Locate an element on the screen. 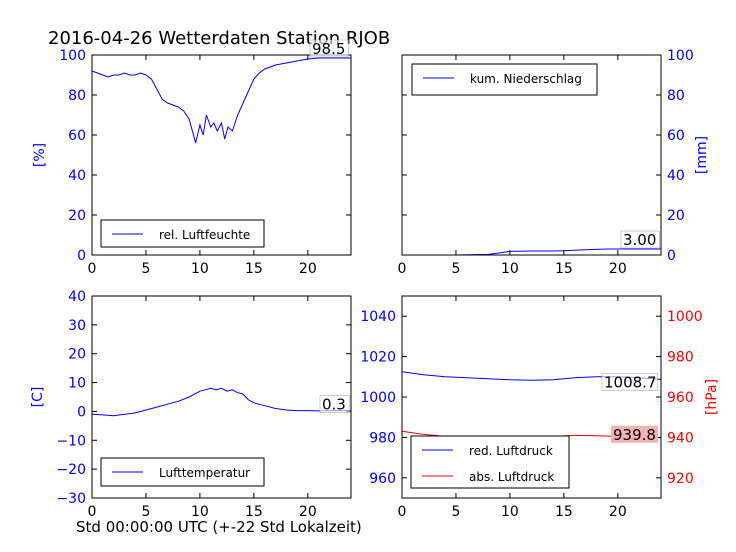 This screenshot has height=552, width=736. temperature-x-tick-label: 0 is located at coordinates (92, 512).